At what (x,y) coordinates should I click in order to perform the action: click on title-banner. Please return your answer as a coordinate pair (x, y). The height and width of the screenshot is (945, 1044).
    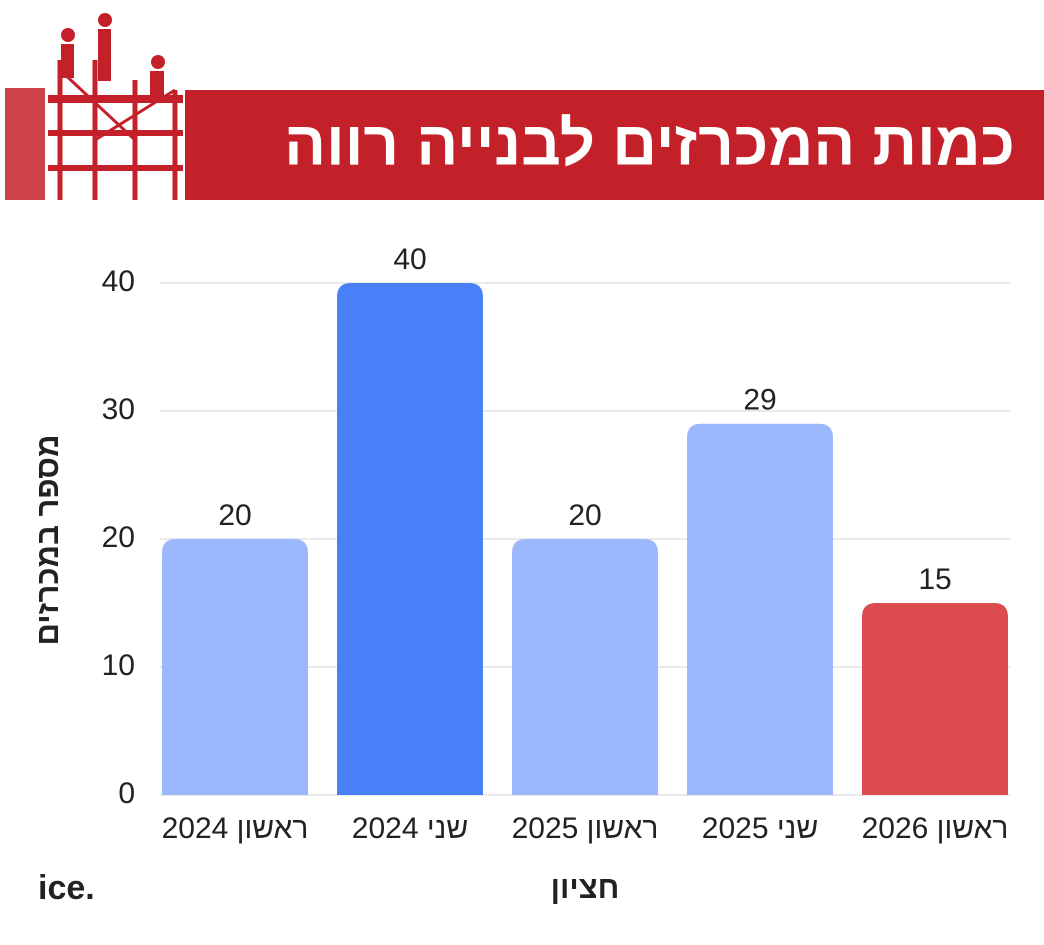
    Looking at the image, I should click on (614, 145).